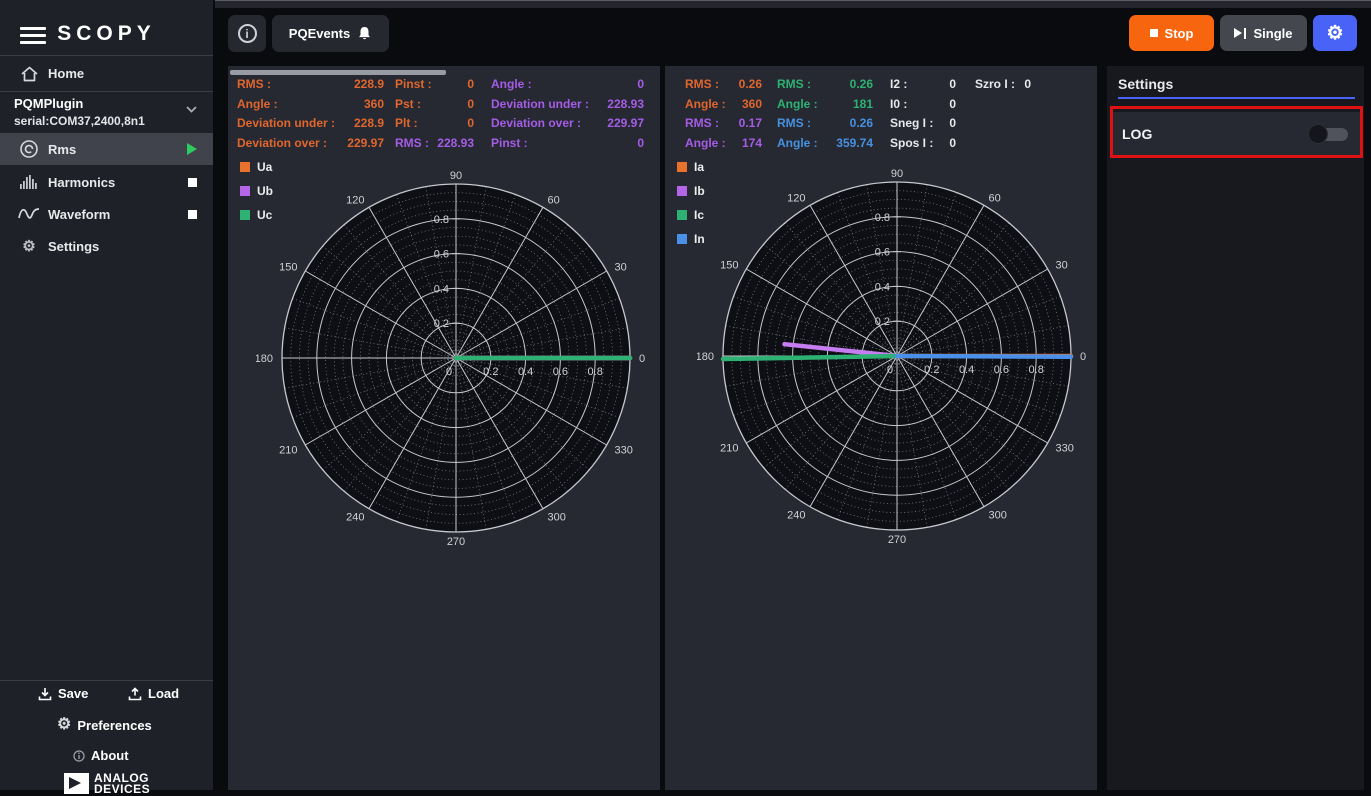 This screenshot has height=796, width=1371. Describe the element at coordinates (797, 103) in the screenshot. I see `stat-label: Angle :` at that location.